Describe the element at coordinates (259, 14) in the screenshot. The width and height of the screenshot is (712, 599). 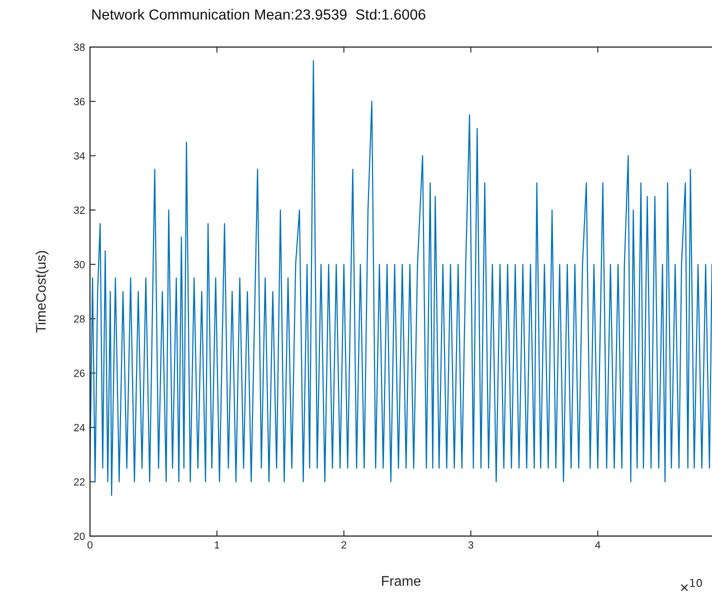
I see `chart-title: Network Communication Mean:23.9539 Std:1.6006` at that location.